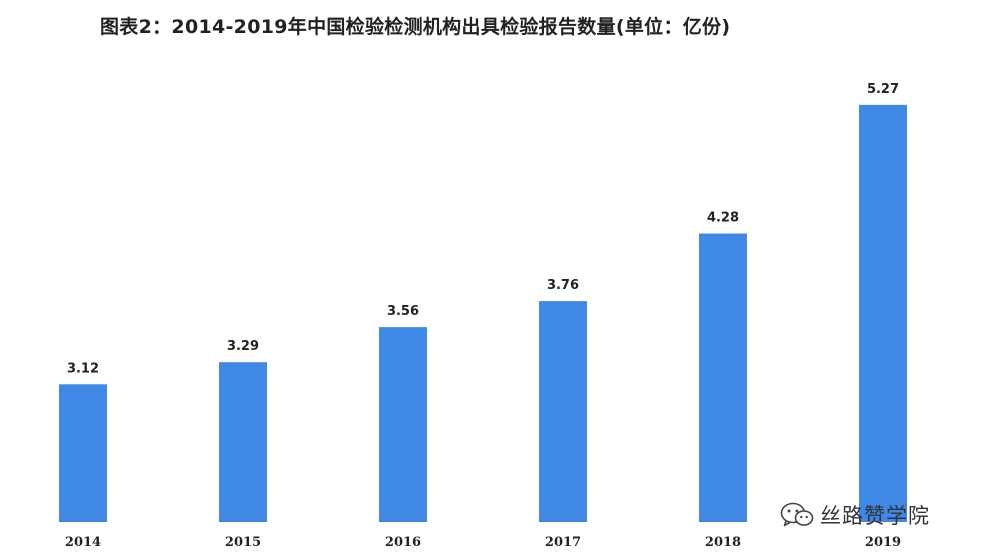 Image resolution: width=985 pixels, height=560 pixels. Describe the element at coordinates (883, 313) in the screenshot. I see `bar-2019` at that location.